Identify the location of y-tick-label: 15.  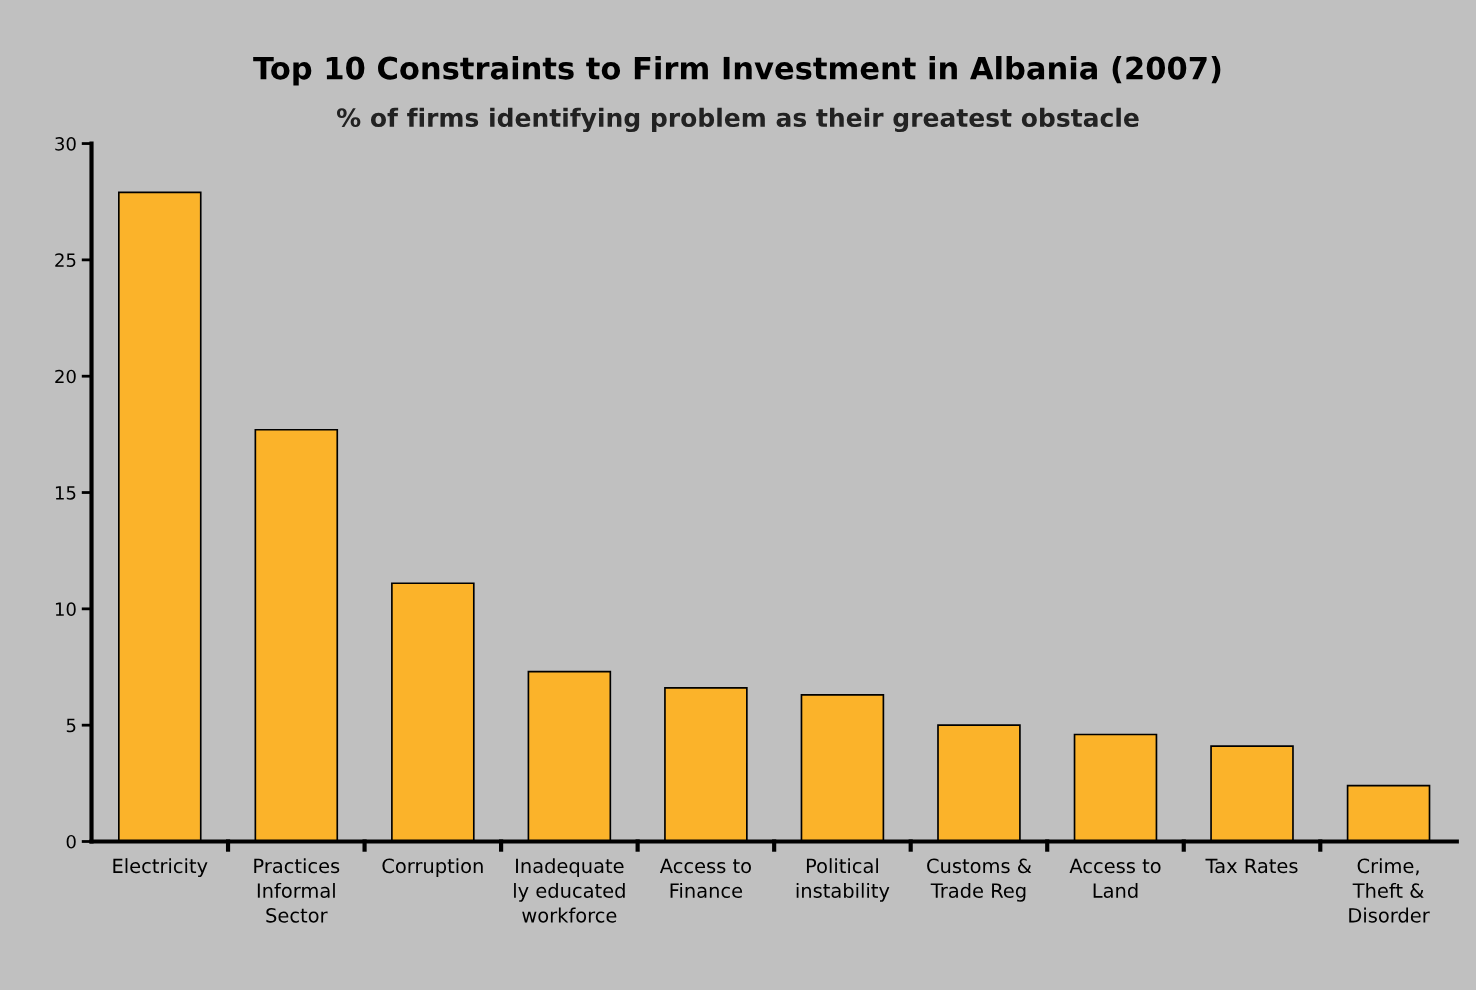
(65, 493).